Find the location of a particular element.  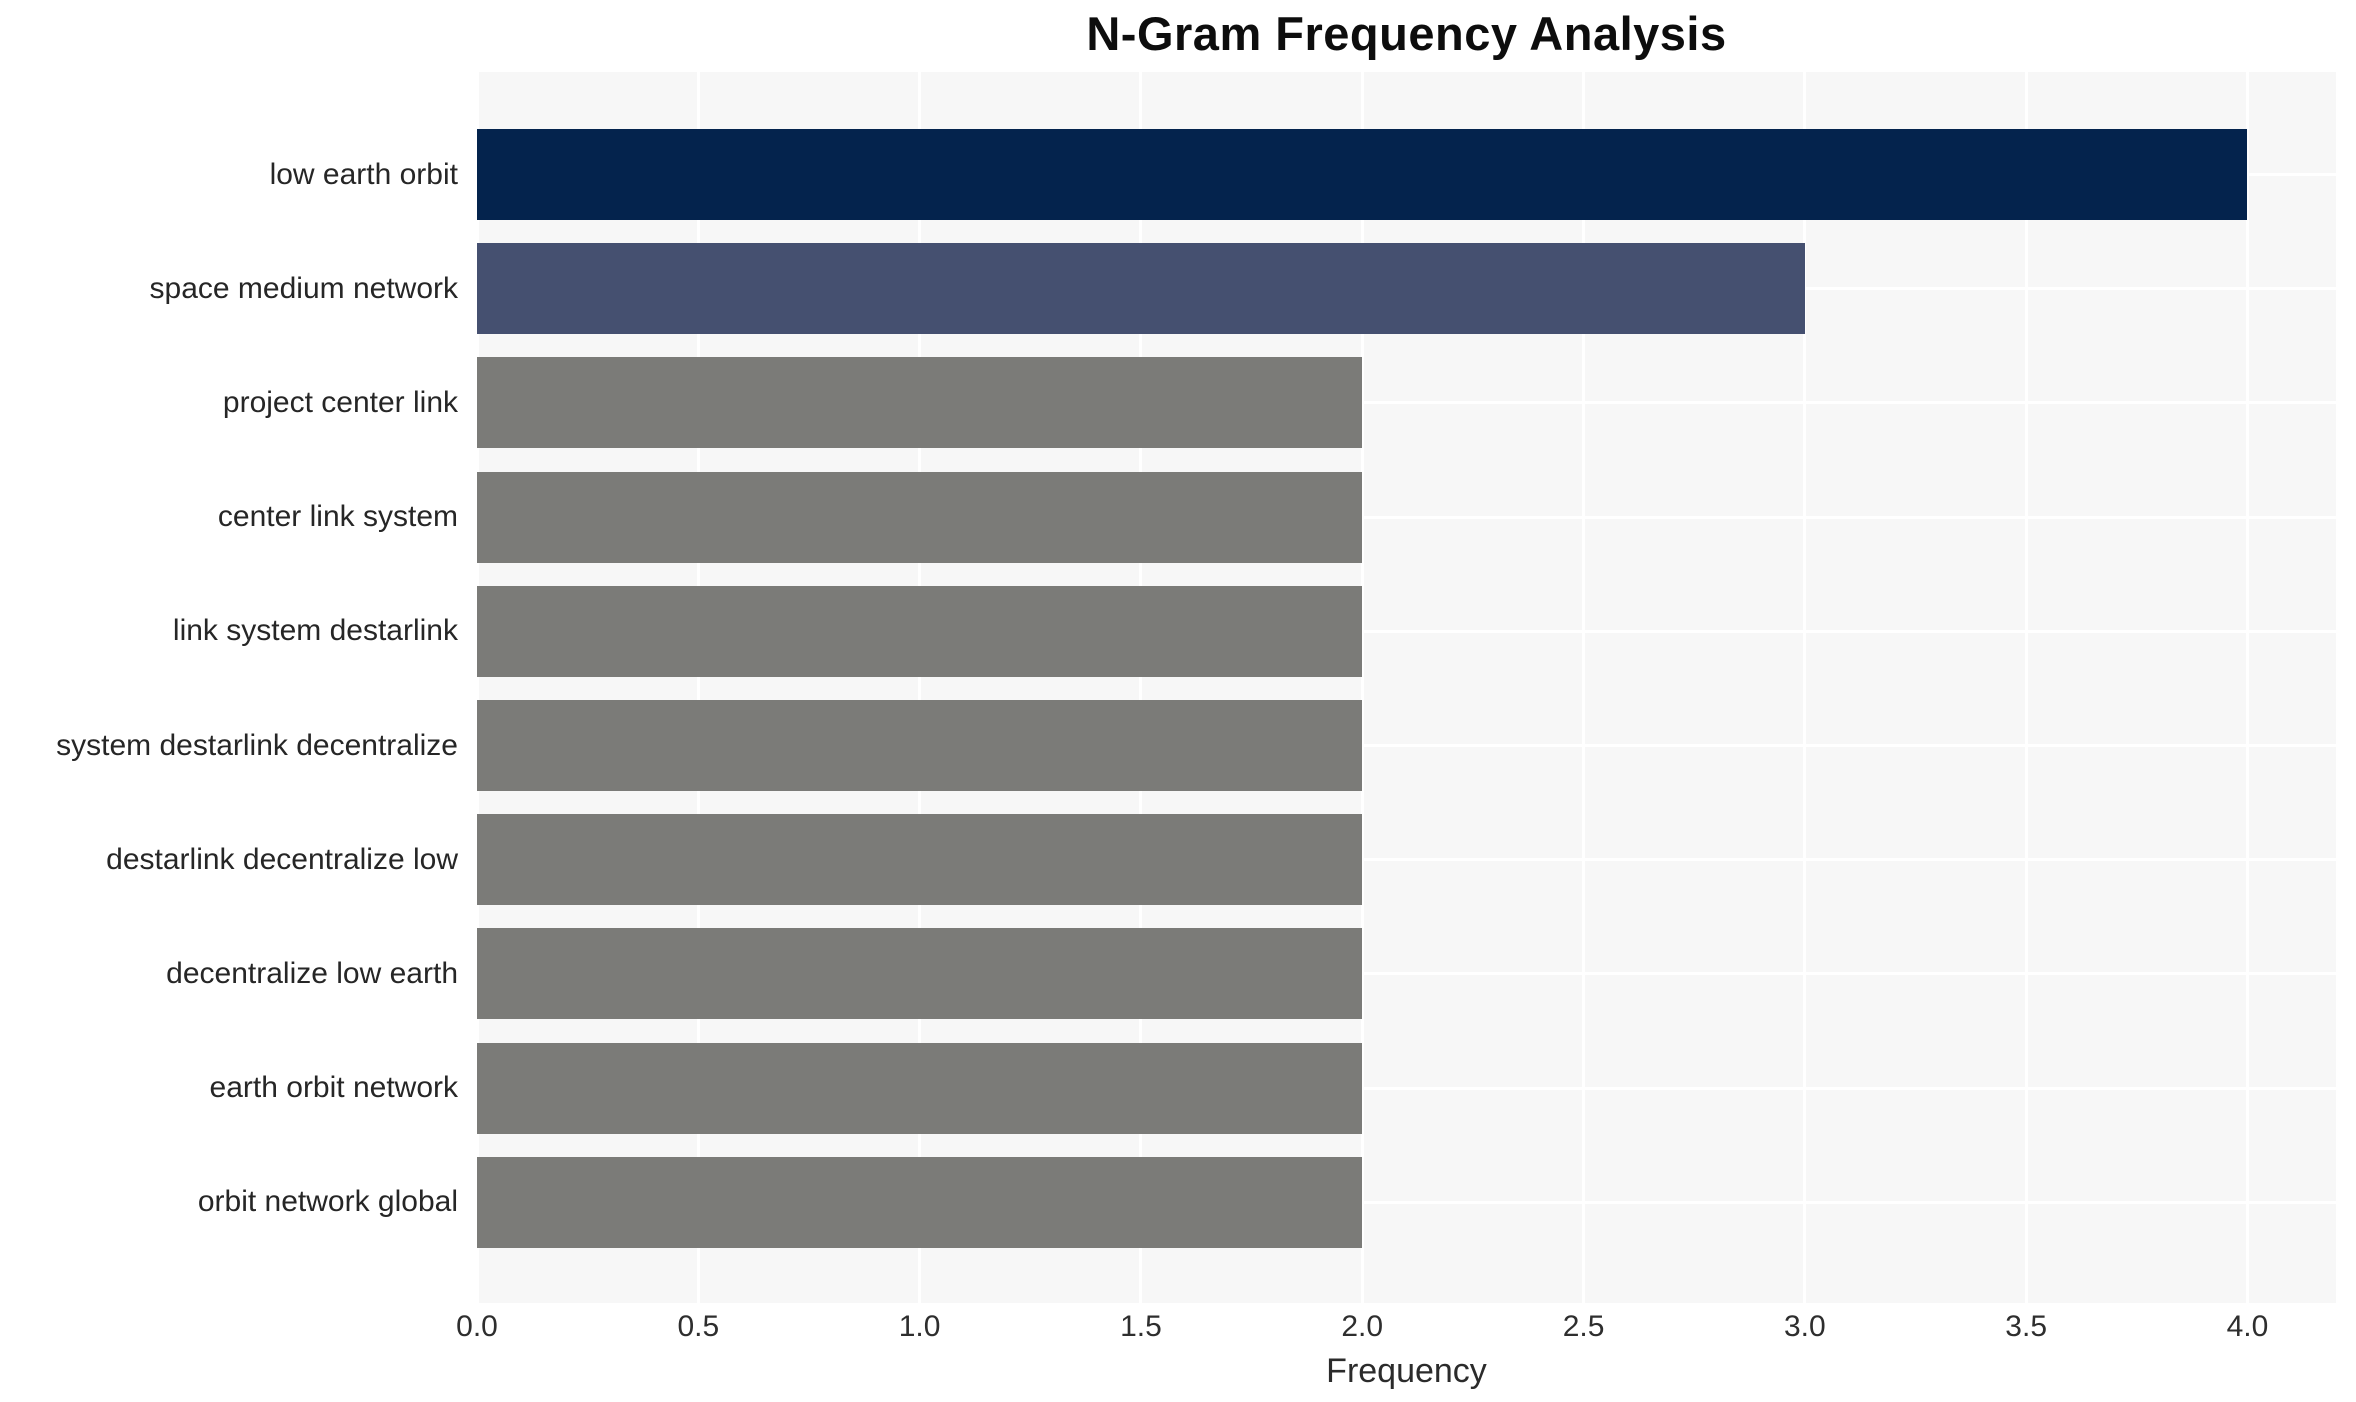

y-tick-label: link system destarlink is located at coordinates (315, 631).